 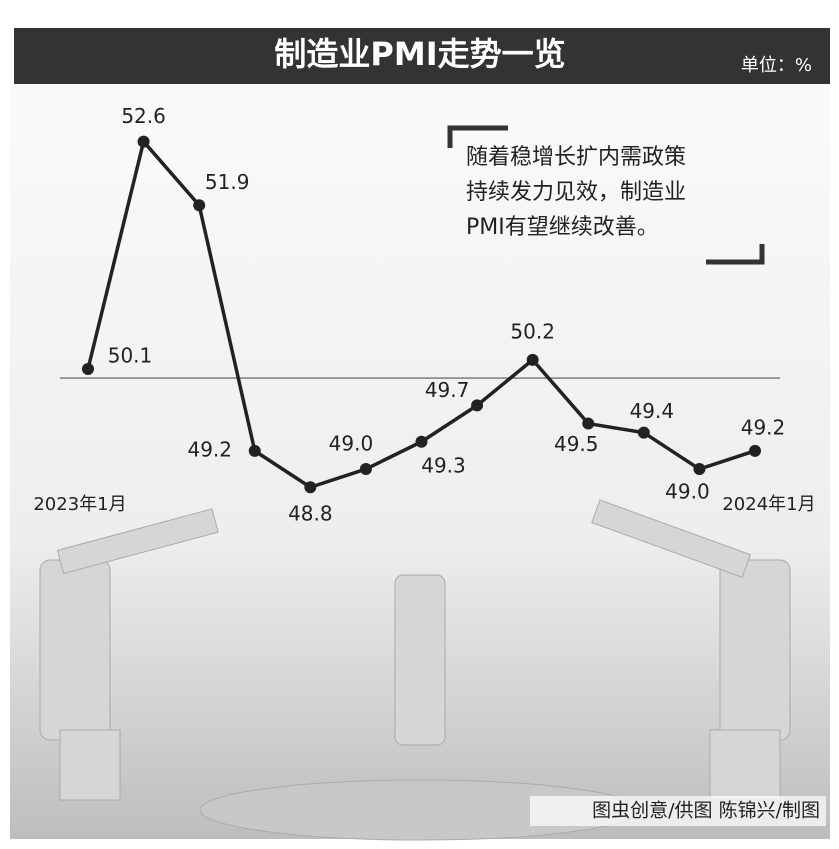 I want to click on value-label: 50.2, so click(x=532, y=331).